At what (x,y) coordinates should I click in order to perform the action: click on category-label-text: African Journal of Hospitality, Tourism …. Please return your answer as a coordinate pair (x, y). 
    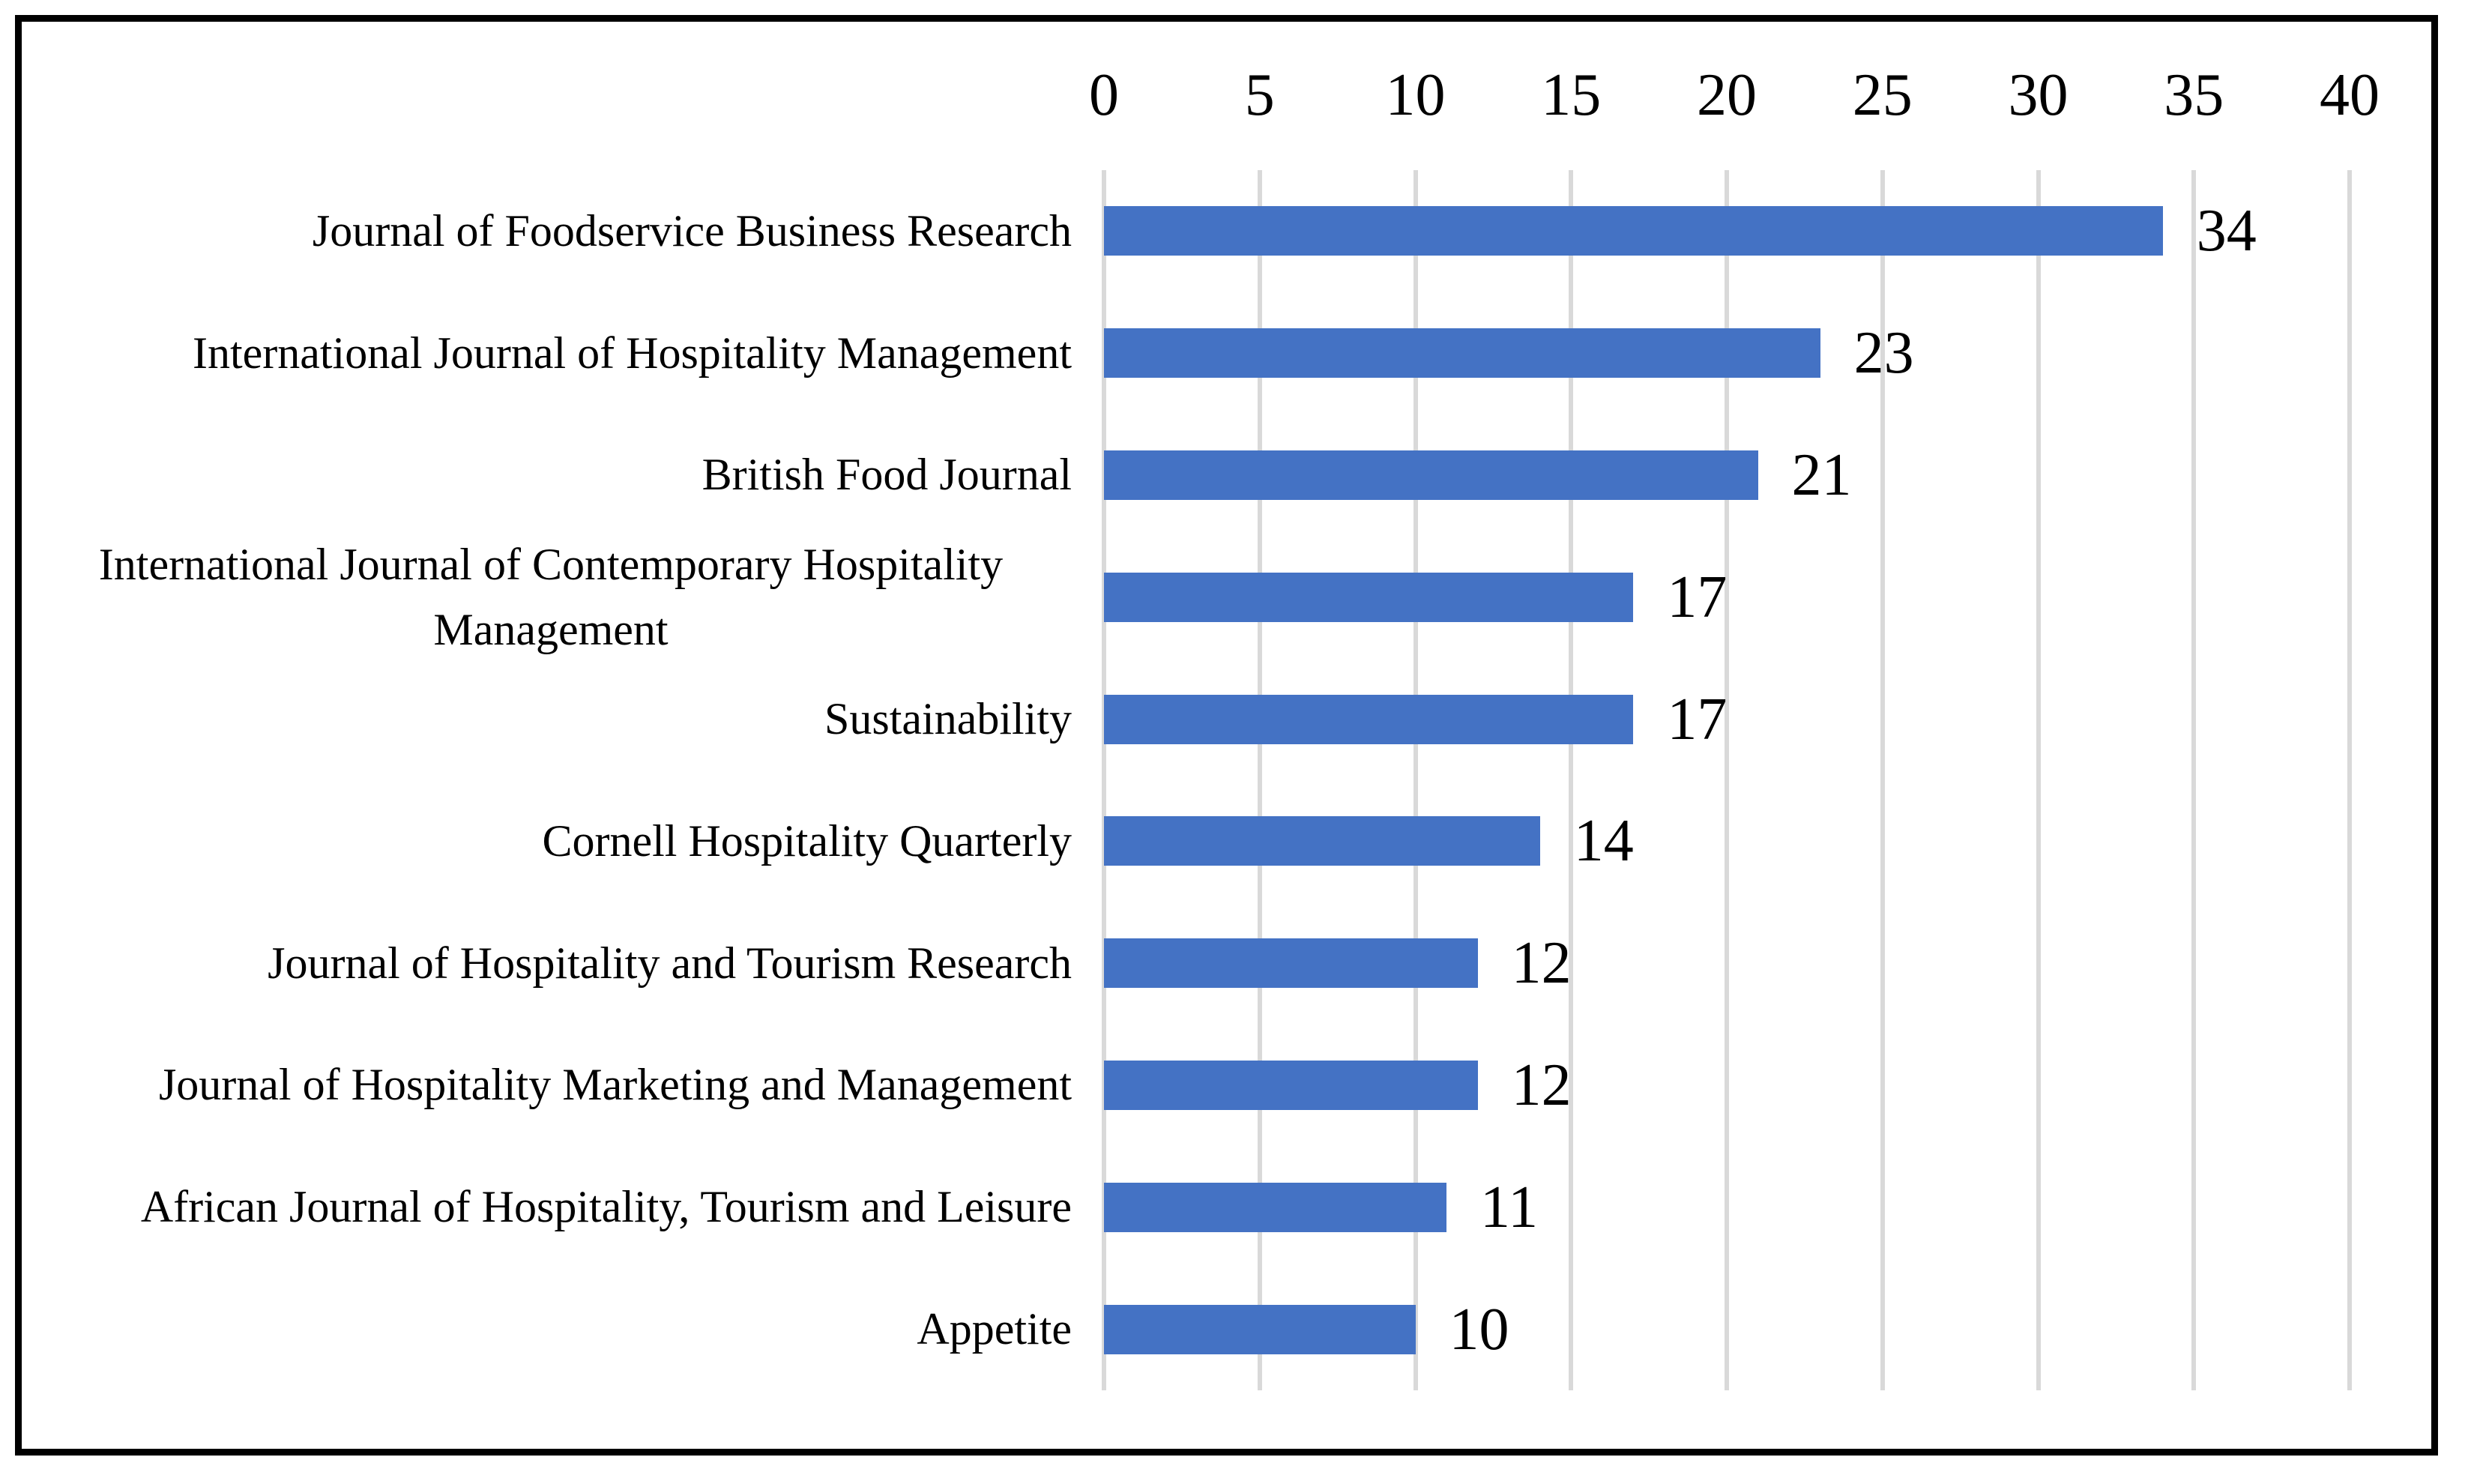
    Looking at the image, I should click on (606, 1207).